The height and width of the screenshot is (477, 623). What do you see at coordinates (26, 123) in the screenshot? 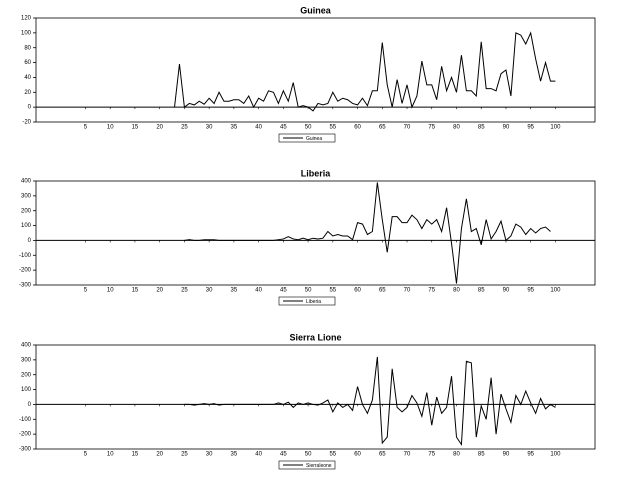
I see `y-tick-label: -20` at bounding box center [26, 123].